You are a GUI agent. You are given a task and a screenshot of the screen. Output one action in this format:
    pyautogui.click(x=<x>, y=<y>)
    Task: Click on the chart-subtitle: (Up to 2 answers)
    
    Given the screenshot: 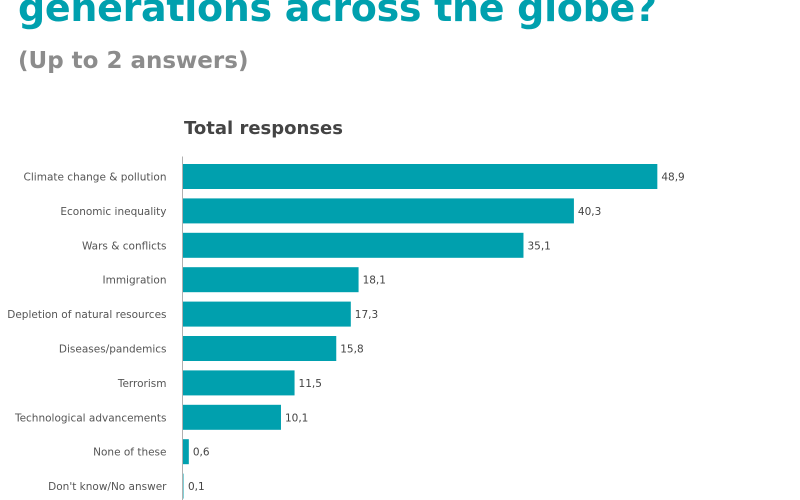 What is the action you would take?
    pyautogui.click(x=133, y=61)
    